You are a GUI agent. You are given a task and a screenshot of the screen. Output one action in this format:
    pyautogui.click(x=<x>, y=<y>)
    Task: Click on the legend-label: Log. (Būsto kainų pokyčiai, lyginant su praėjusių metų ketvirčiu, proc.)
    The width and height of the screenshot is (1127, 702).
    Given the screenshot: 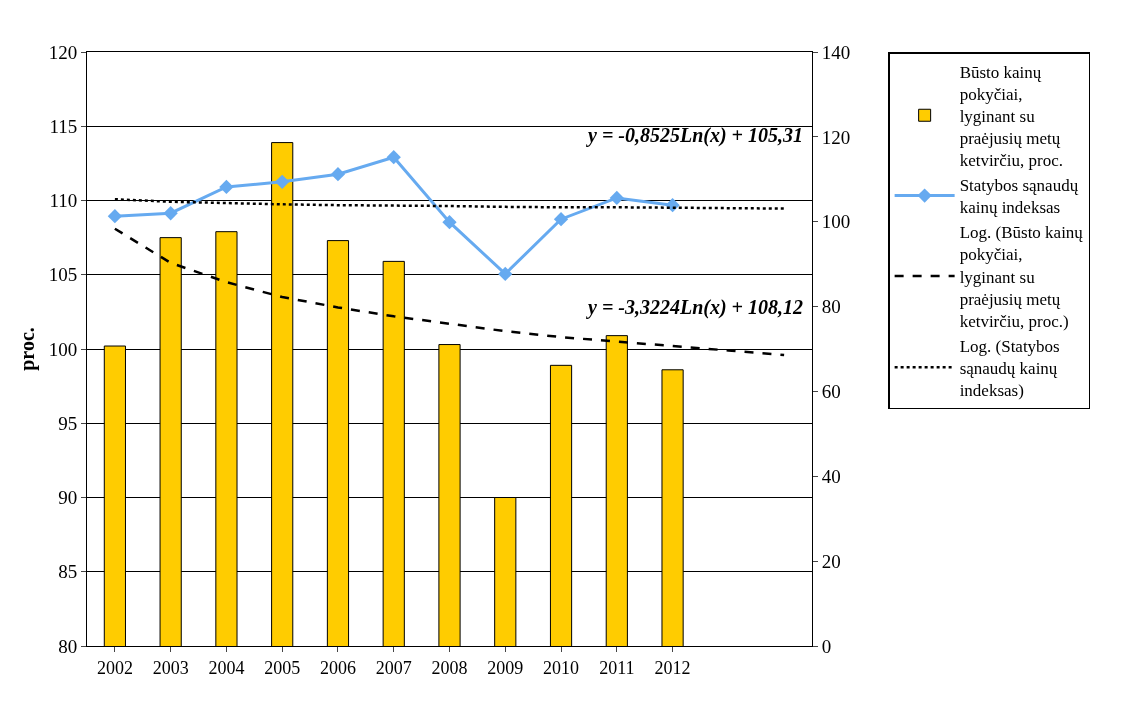 What is the action you would take?
    pyautogui.click(x=1021, y=277)
    